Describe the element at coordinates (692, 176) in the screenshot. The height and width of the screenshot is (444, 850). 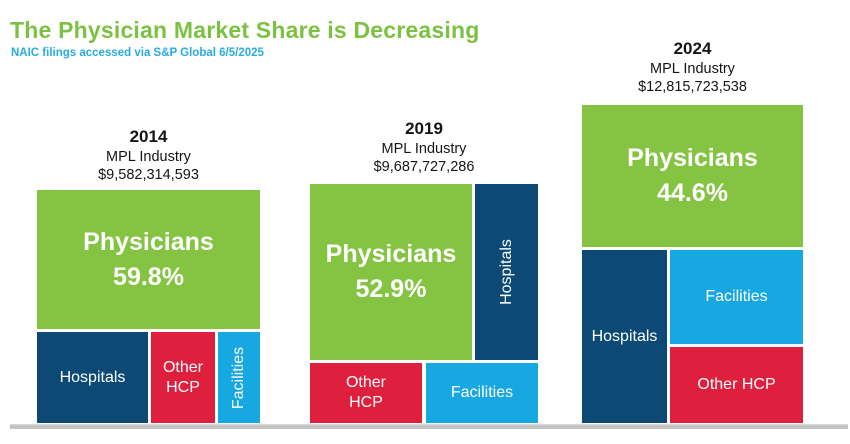
I see `segment-physicians: Physicians 44.6%` at that location.